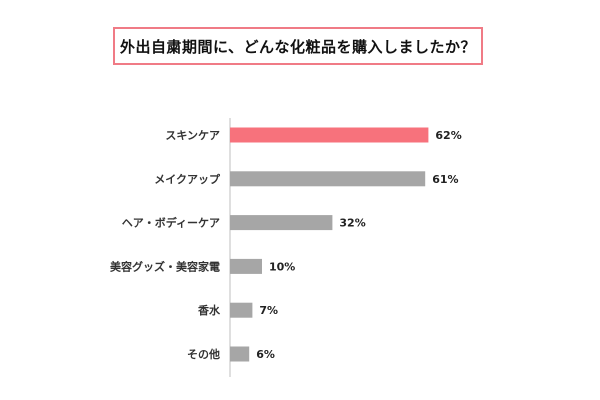 The image size is (600, 400). I want to click on category-label: 美容グッズ・美容家電, so click(165, 266).